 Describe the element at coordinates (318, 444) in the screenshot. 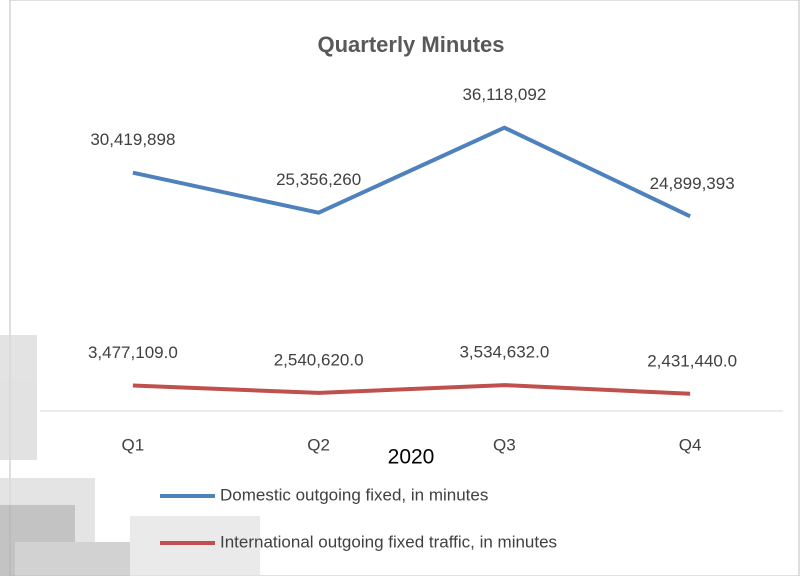

I see `x-tick-label: Q2` at that location.